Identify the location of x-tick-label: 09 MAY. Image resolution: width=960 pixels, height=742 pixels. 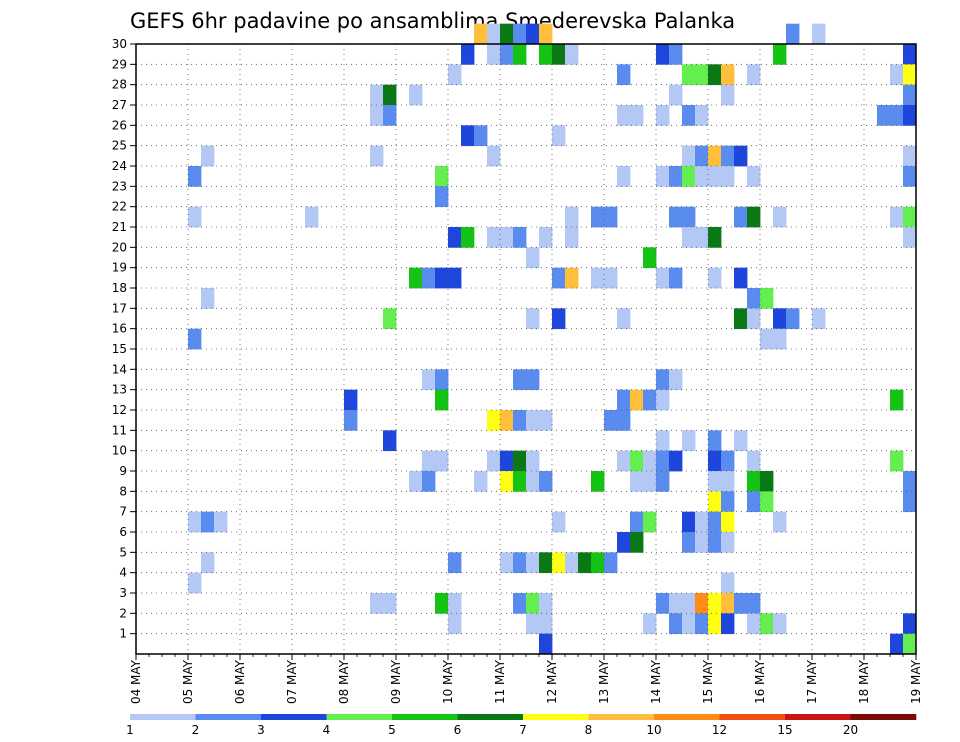
(396, 681).